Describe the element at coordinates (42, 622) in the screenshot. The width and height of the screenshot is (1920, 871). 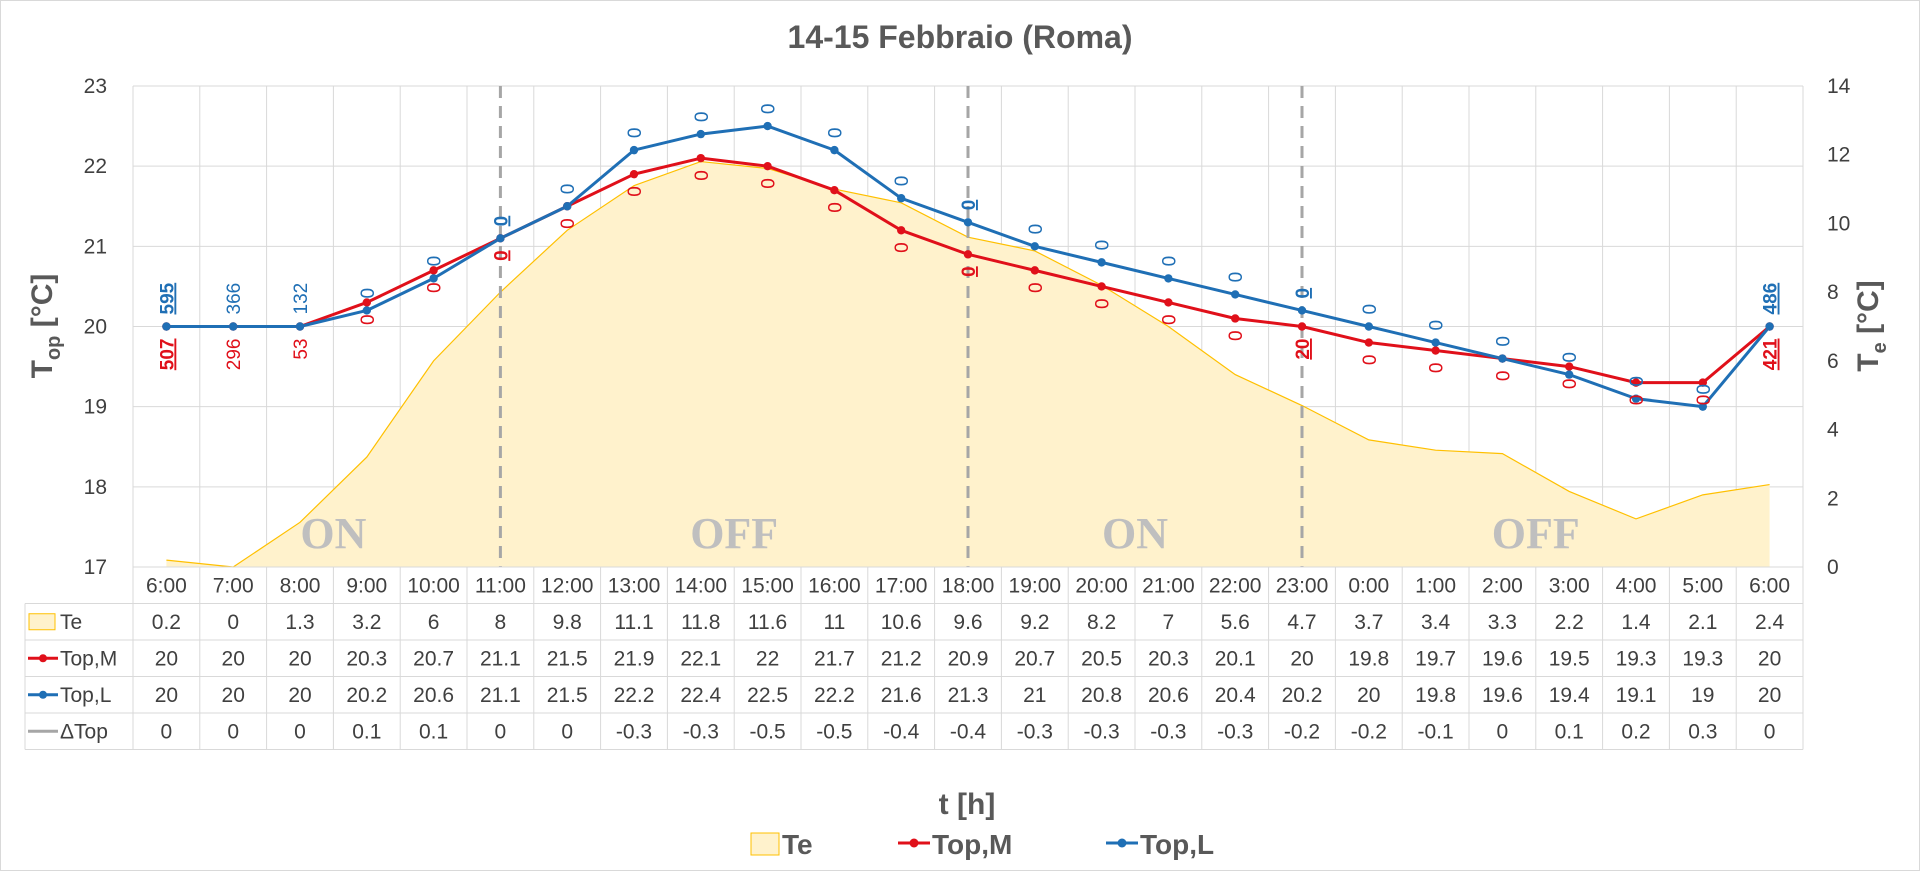
I see `table-key-te` at that location.